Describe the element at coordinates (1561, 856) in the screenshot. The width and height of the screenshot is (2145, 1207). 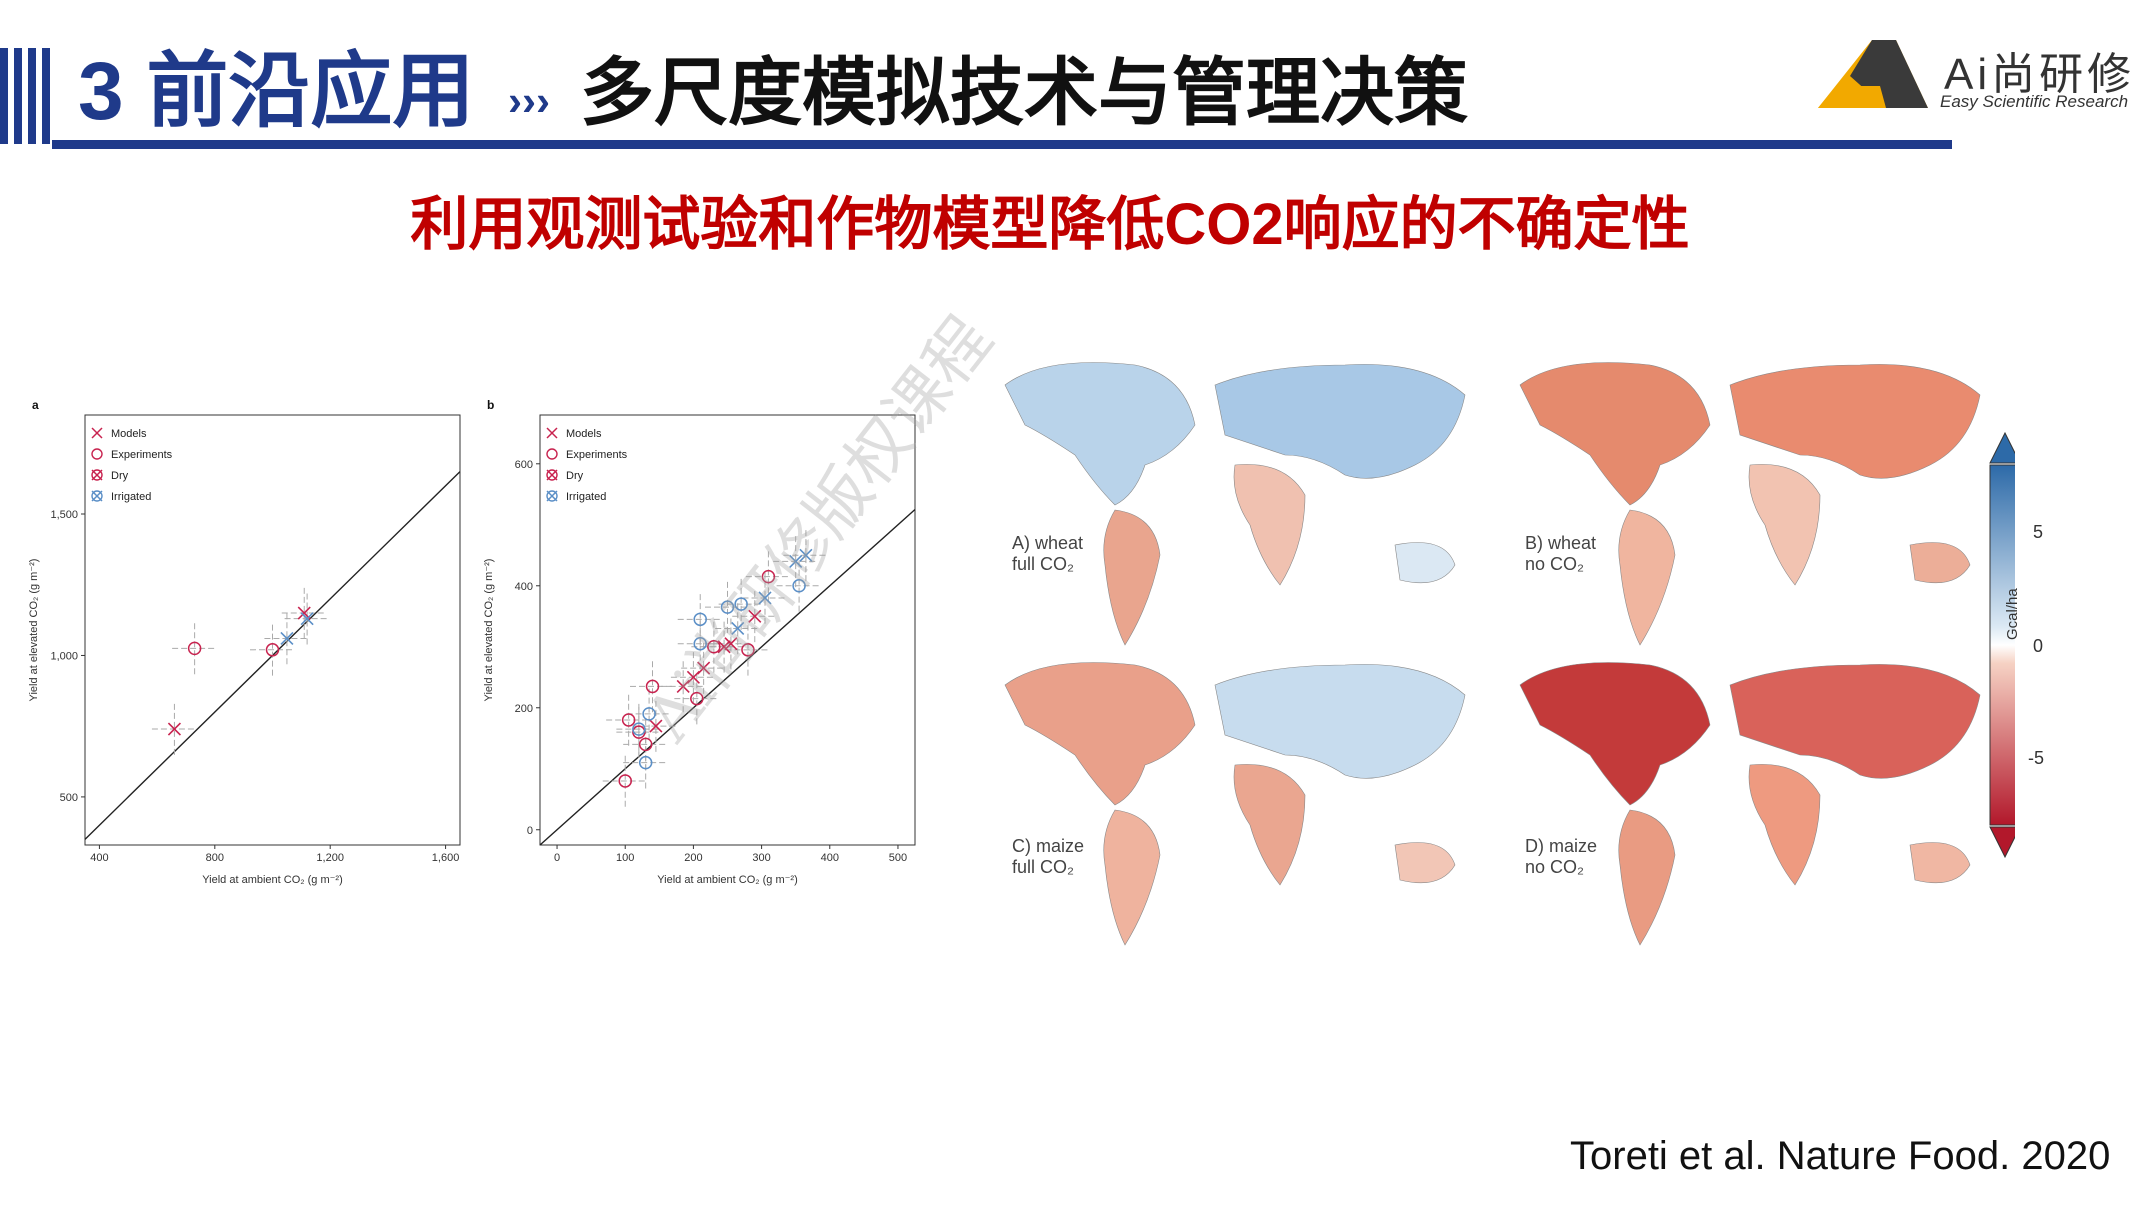
I see `map-label-d: D) maize no CO₂` at that location.